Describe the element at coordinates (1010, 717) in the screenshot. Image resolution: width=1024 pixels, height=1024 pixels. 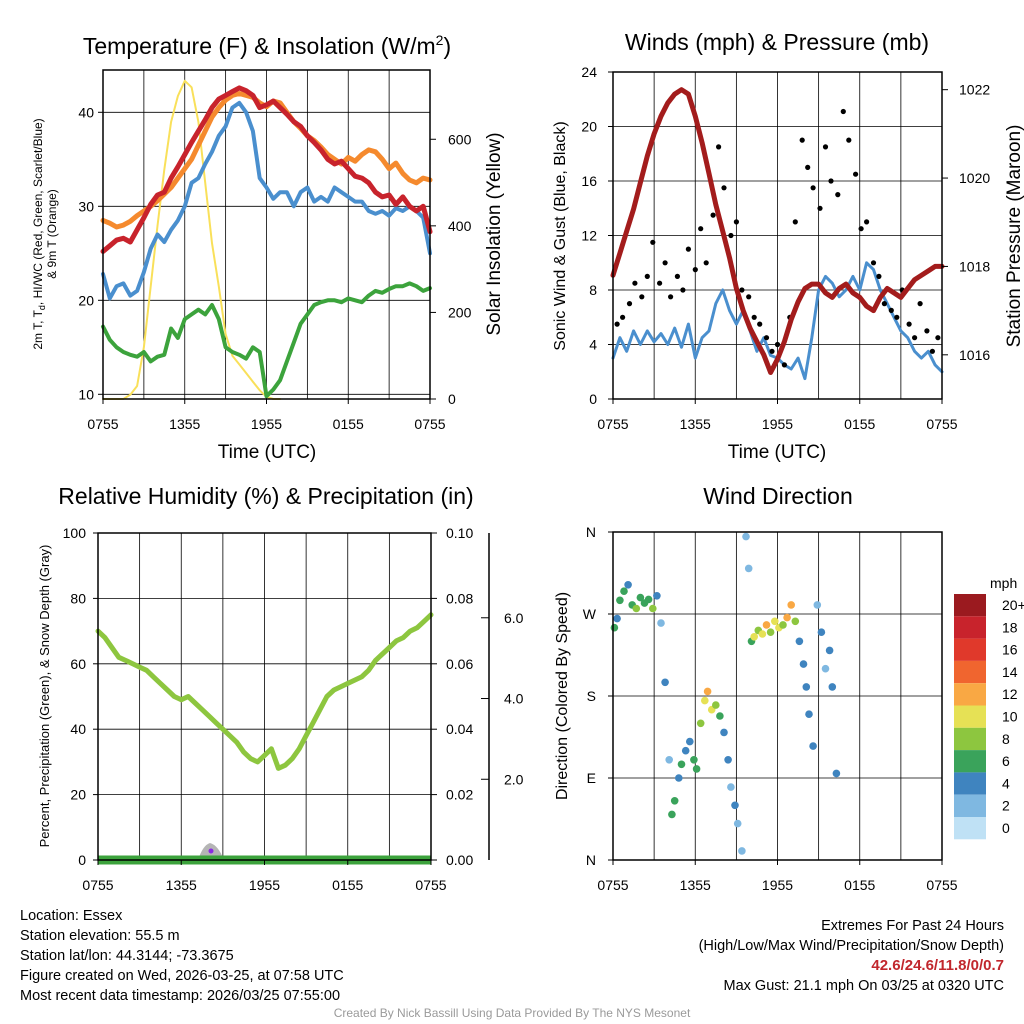
I see `legend-label: 10` at that location.